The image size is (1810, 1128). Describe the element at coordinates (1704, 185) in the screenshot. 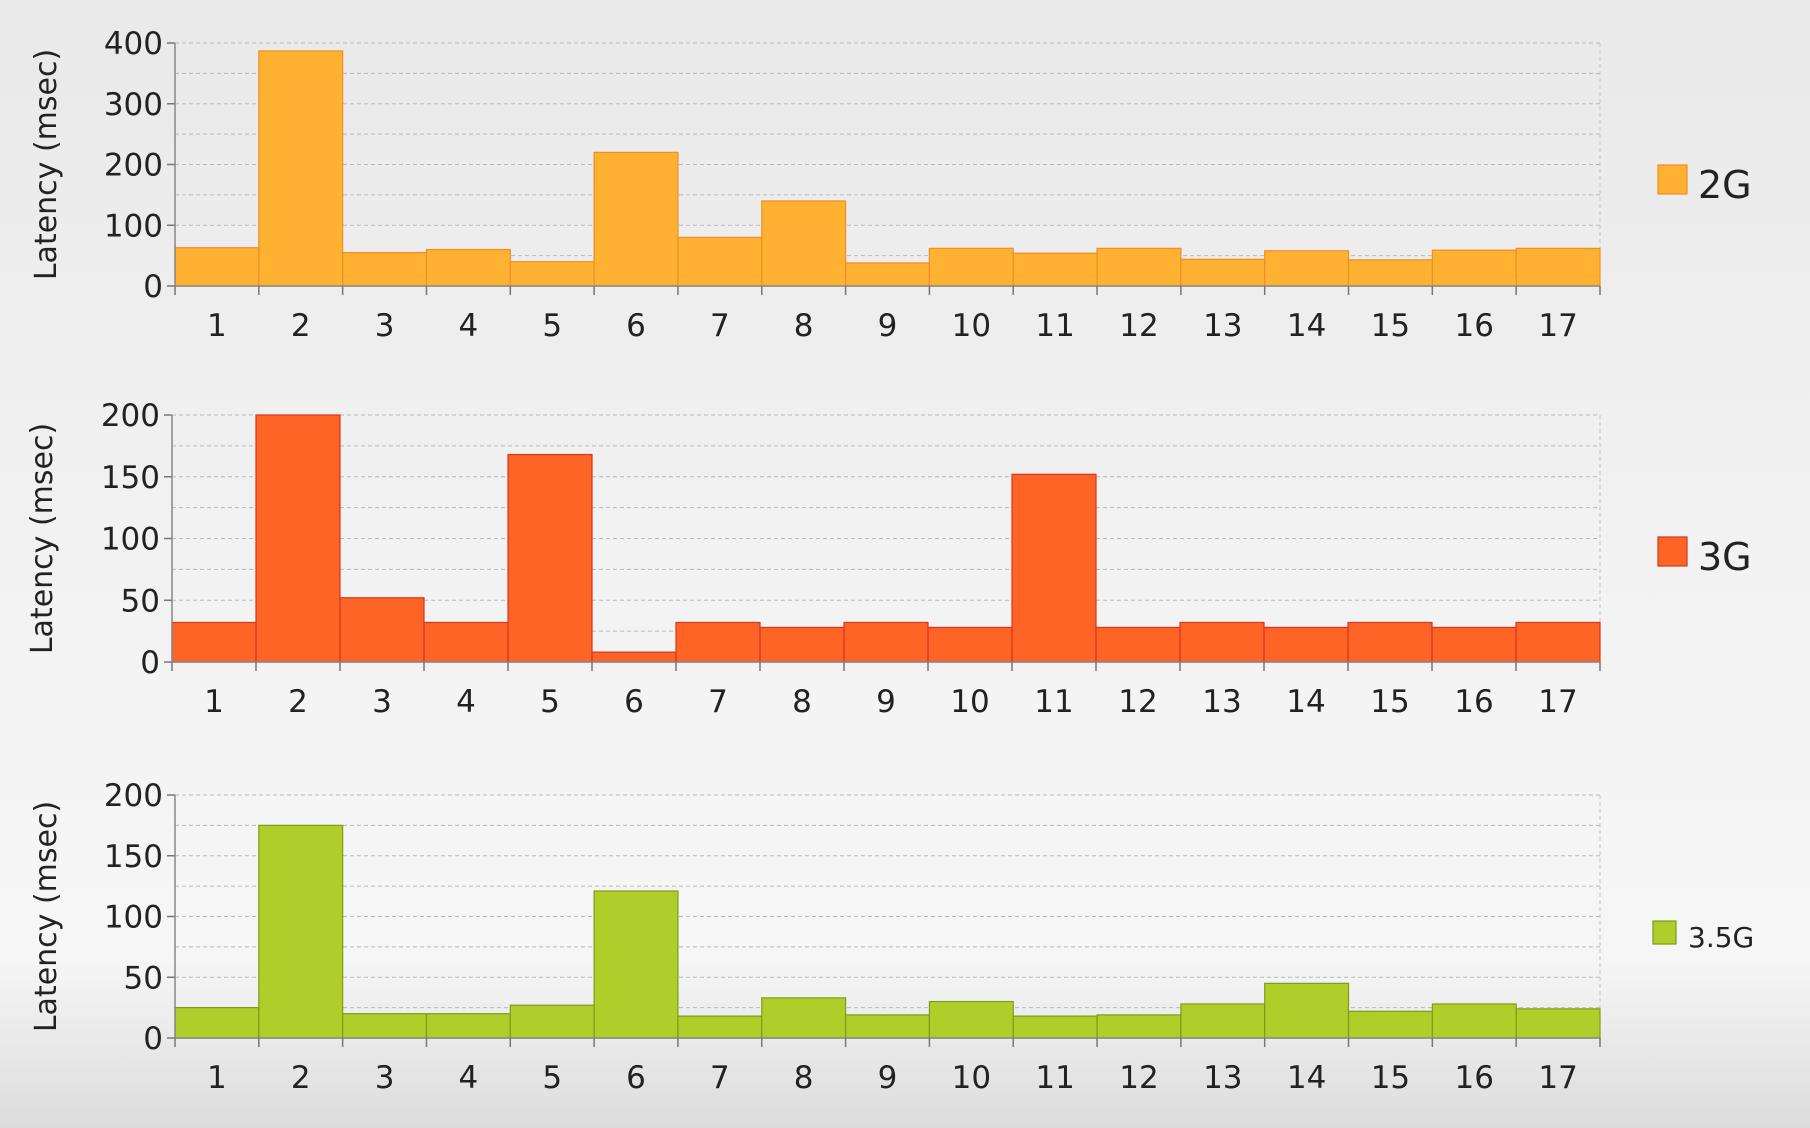

I see `legend: 2G` at that location.